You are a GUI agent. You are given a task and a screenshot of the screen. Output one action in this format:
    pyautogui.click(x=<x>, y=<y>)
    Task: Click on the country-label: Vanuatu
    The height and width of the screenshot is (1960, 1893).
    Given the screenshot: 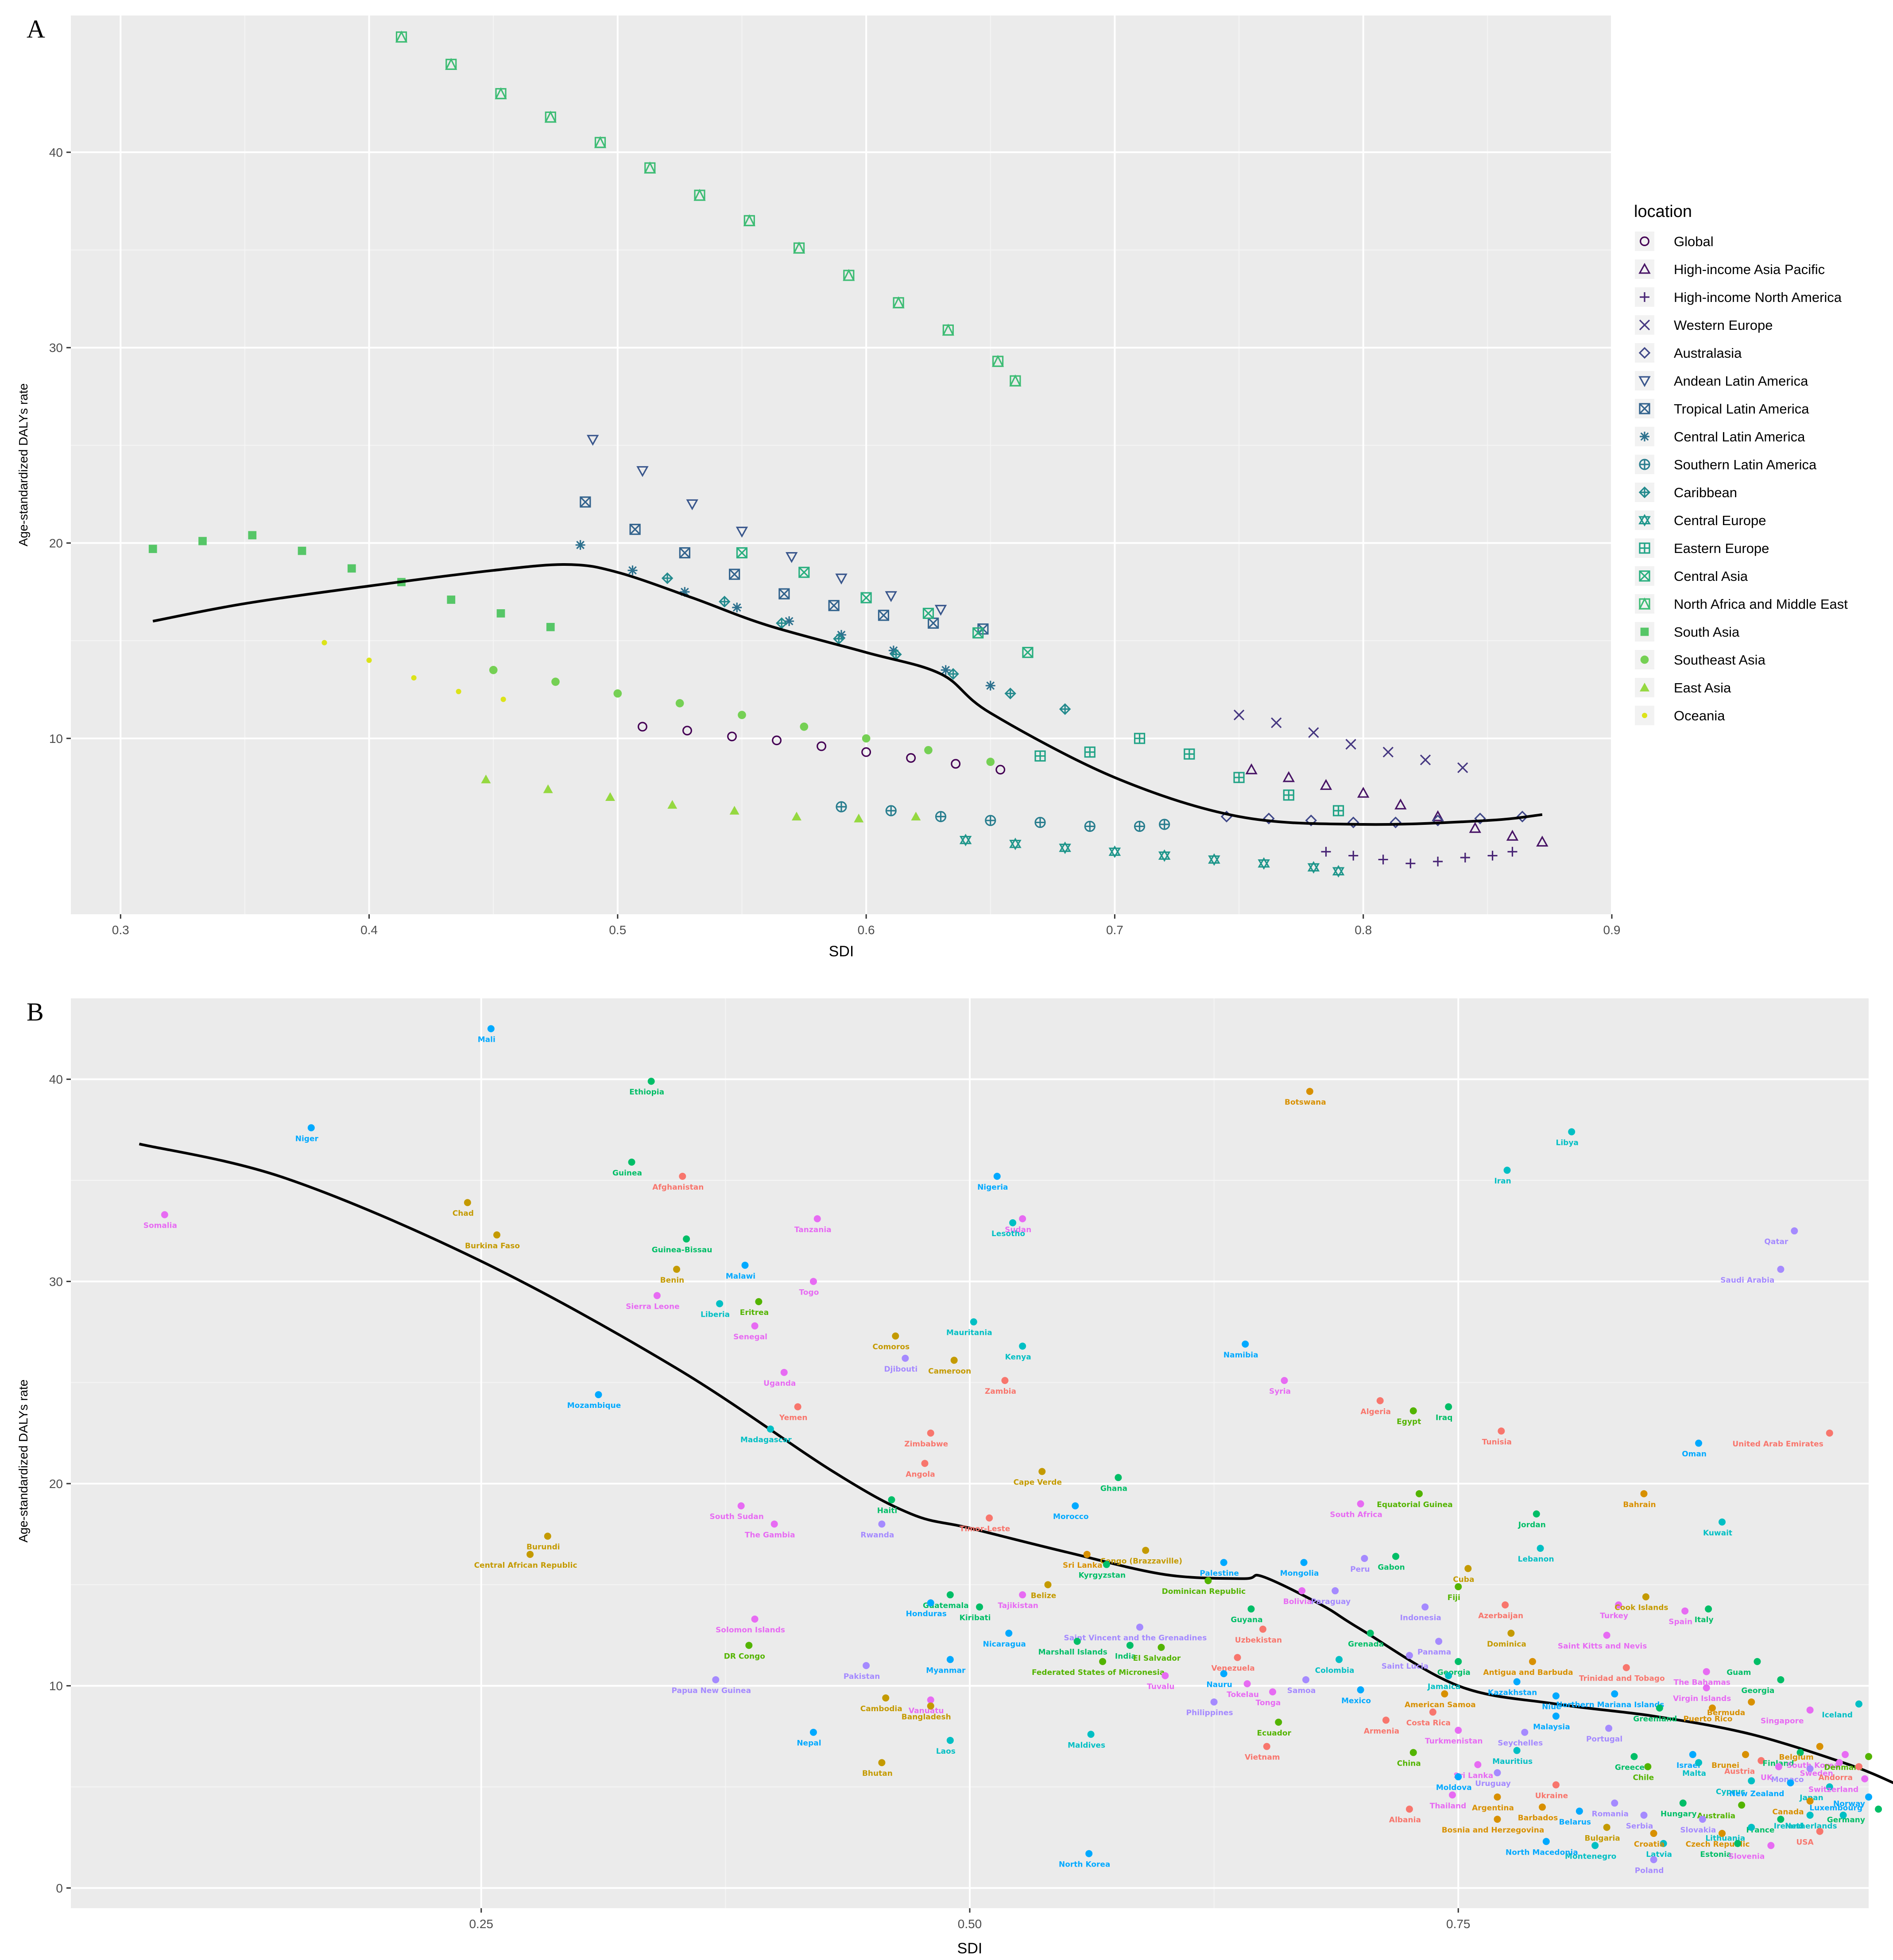 What is the action you would take?
    pyautogui.click(x=926, y=1712)
    